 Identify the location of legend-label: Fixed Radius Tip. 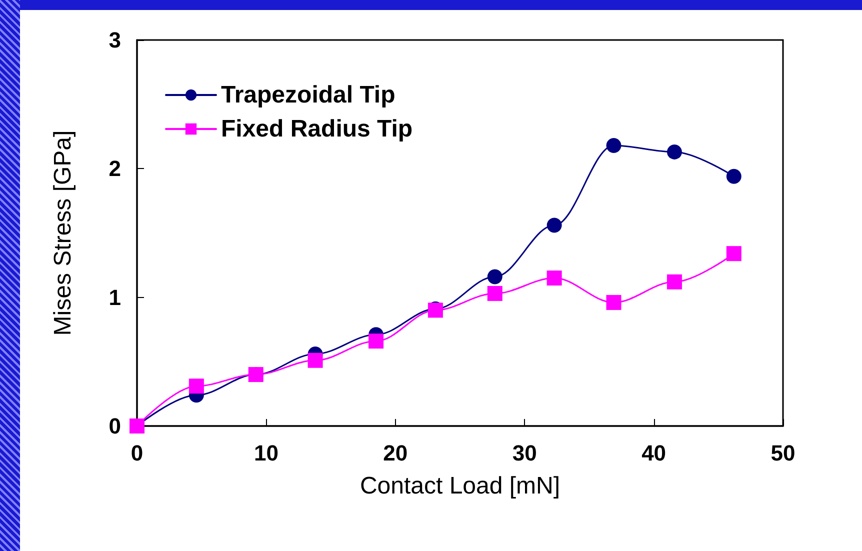
(317, 129).